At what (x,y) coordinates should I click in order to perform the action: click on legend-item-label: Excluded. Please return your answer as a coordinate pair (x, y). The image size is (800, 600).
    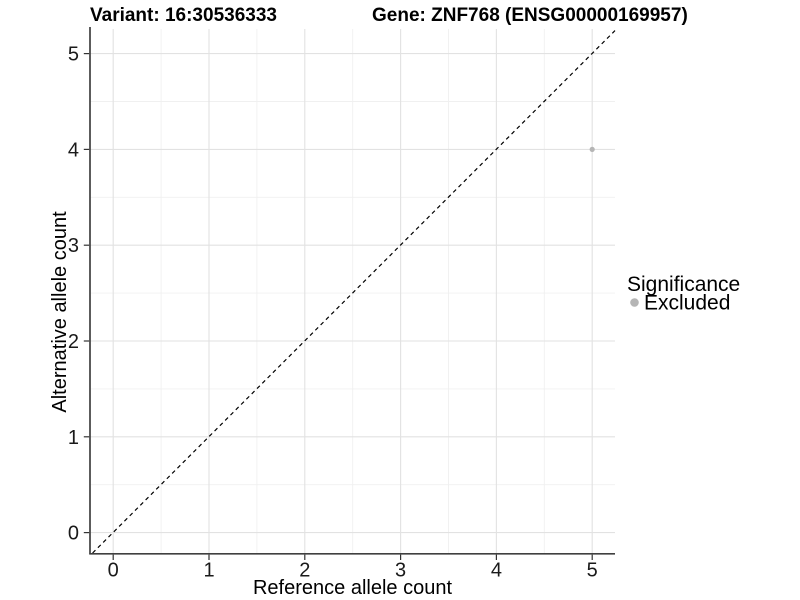
    Looking at the image, I should click on (687, 303).